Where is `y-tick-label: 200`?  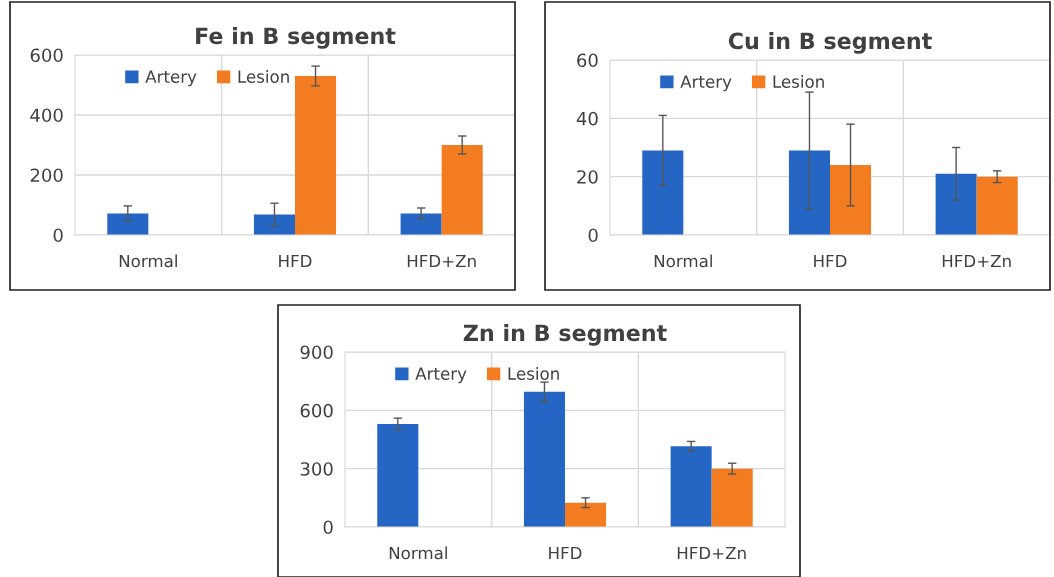 y-tick-label: 200 is located at coordinates (46, 175).